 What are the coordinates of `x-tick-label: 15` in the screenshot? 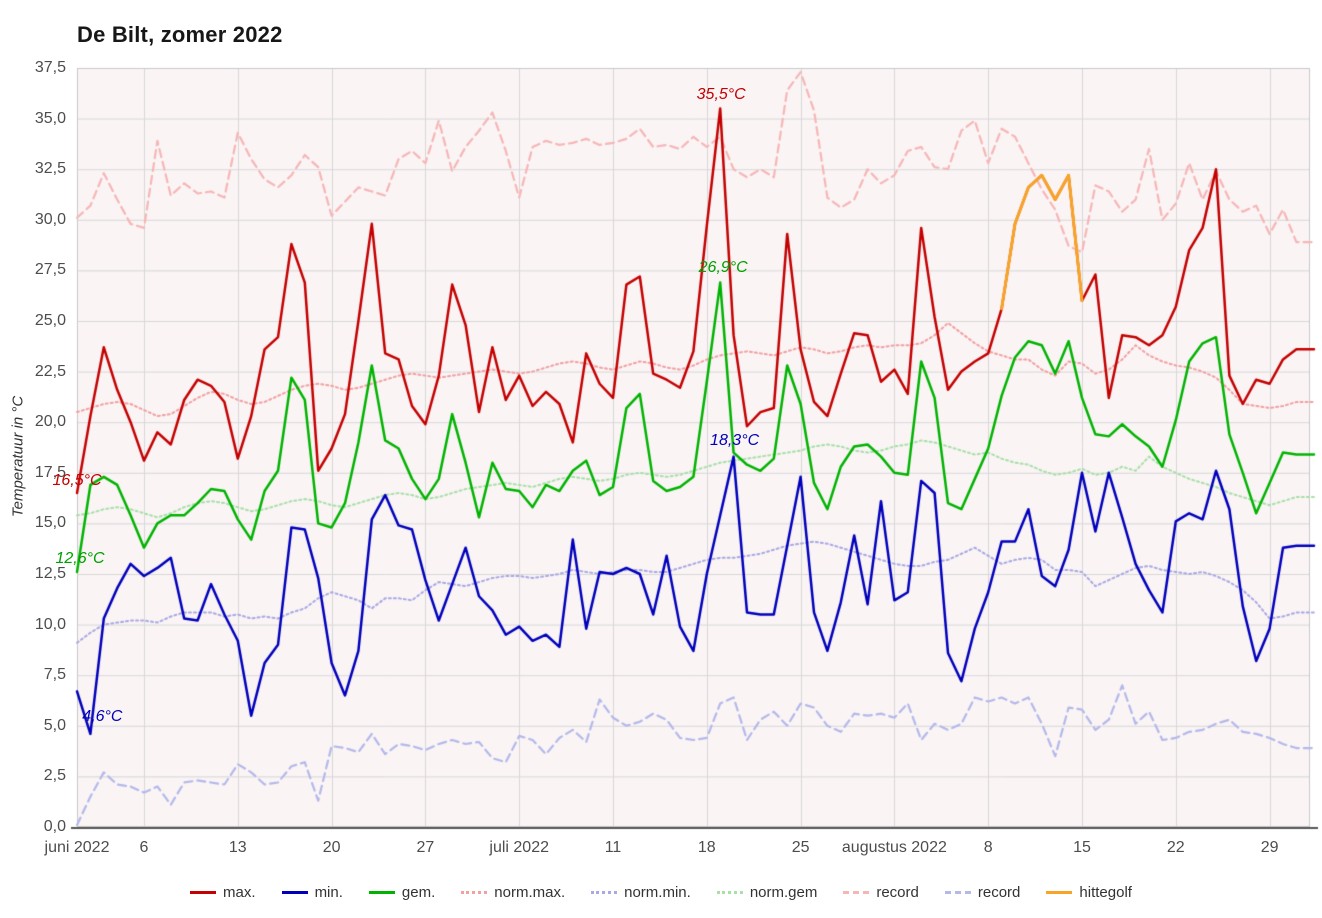 It's located at (1082, 847).